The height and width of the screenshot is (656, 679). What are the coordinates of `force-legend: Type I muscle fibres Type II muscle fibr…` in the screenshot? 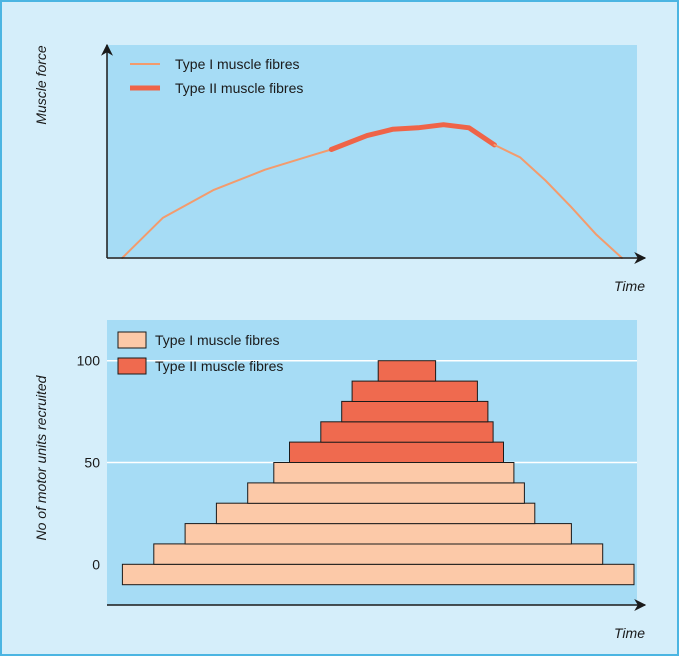 It's located at (216, 76).